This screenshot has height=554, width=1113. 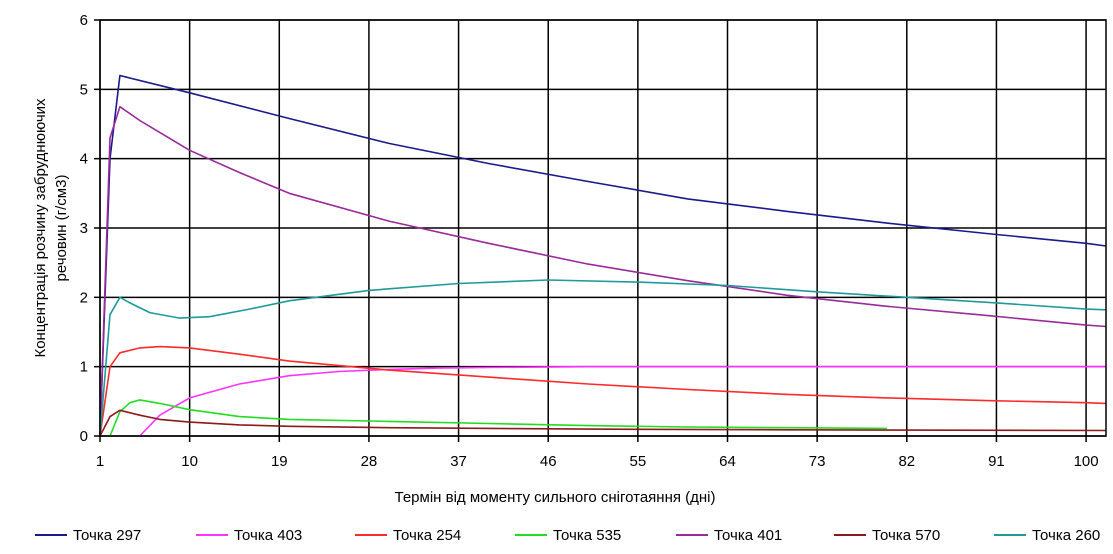 I want to click on y-tick-label-2: 2, so click(x=84, y=297).